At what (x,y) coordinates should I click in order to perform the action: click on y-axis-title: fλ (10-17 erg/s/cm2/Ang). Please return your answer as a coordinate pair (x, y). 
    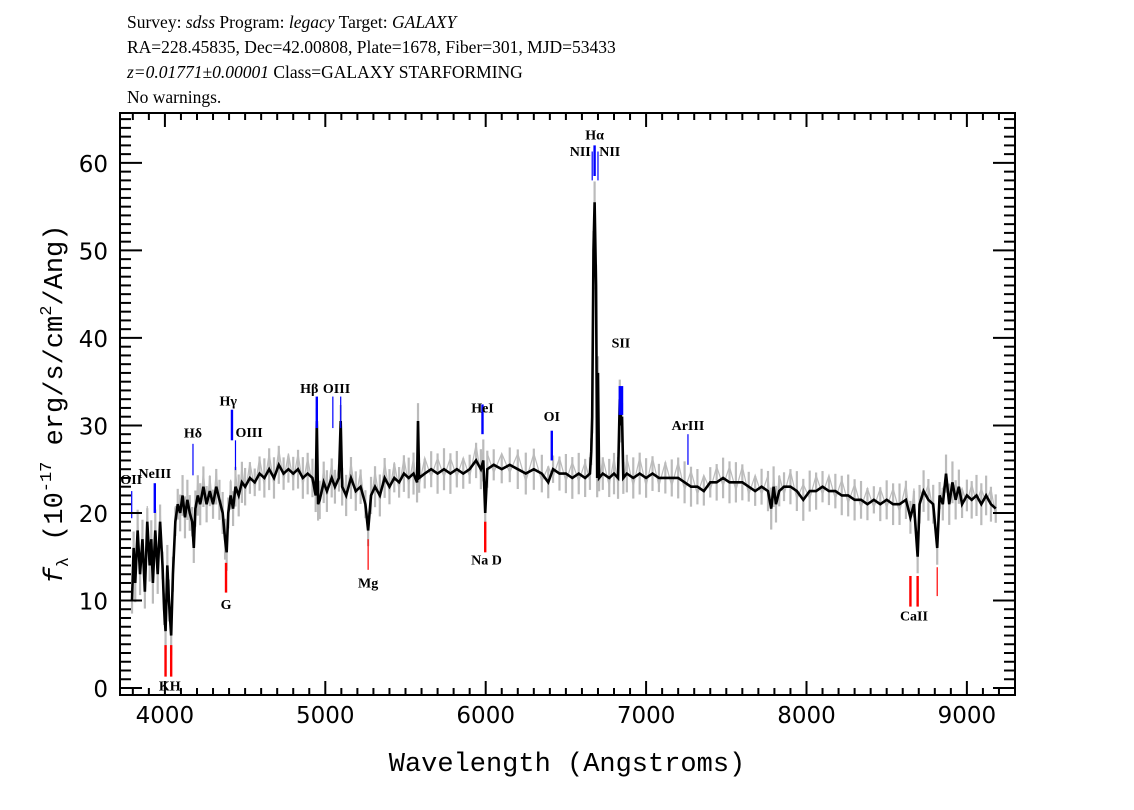
    Looking at the image, I should click on (56, 404).